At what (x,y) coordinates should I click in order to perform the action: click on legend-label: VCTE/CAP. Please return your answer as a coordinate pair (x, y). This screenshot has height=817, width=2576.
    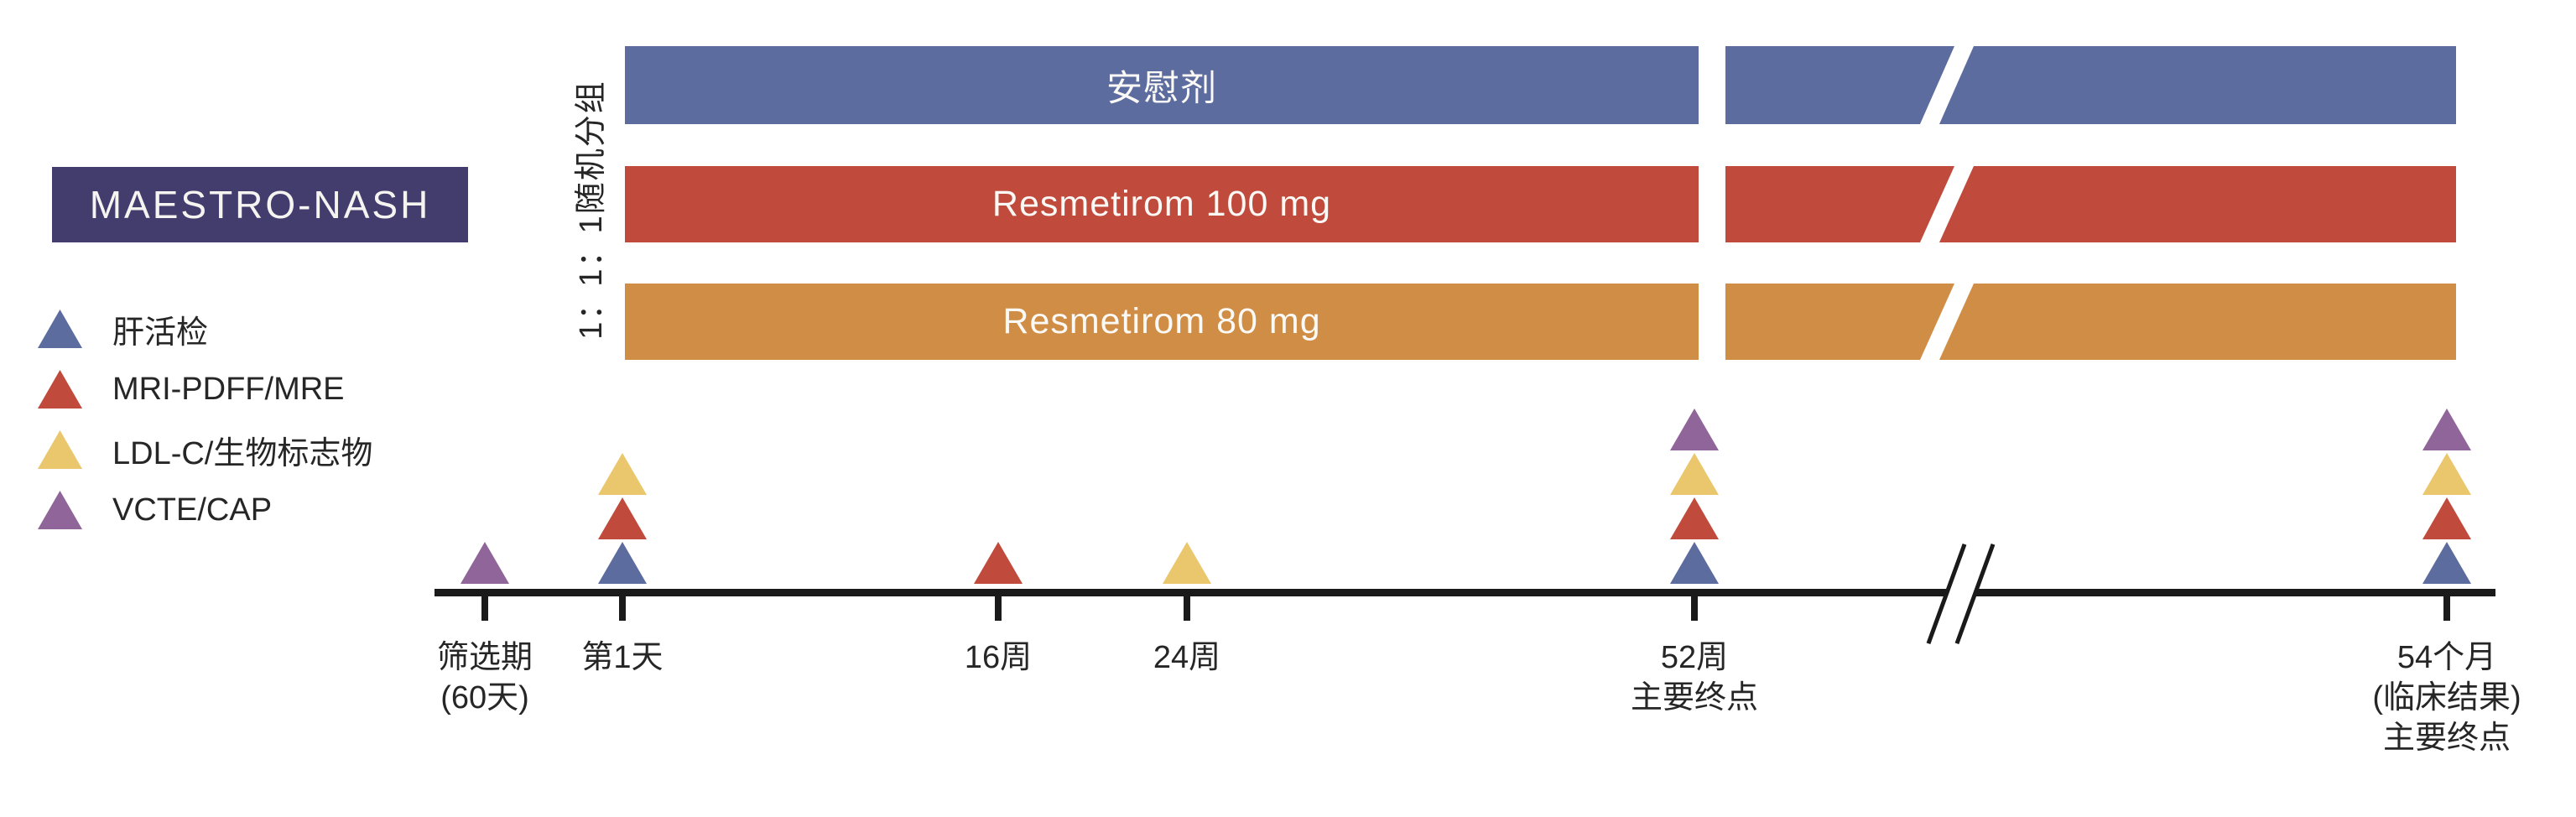
    Looking at the image, I should click on (192, 510).